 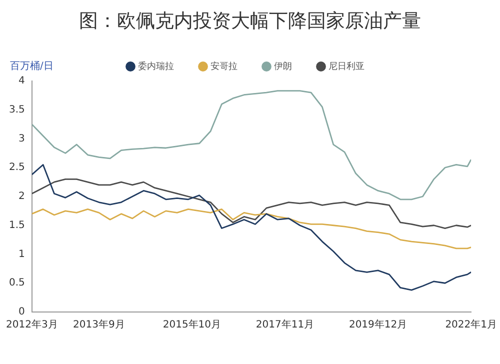 I want to click on y-tick-label: 2.5, so click(x=16, y=168).